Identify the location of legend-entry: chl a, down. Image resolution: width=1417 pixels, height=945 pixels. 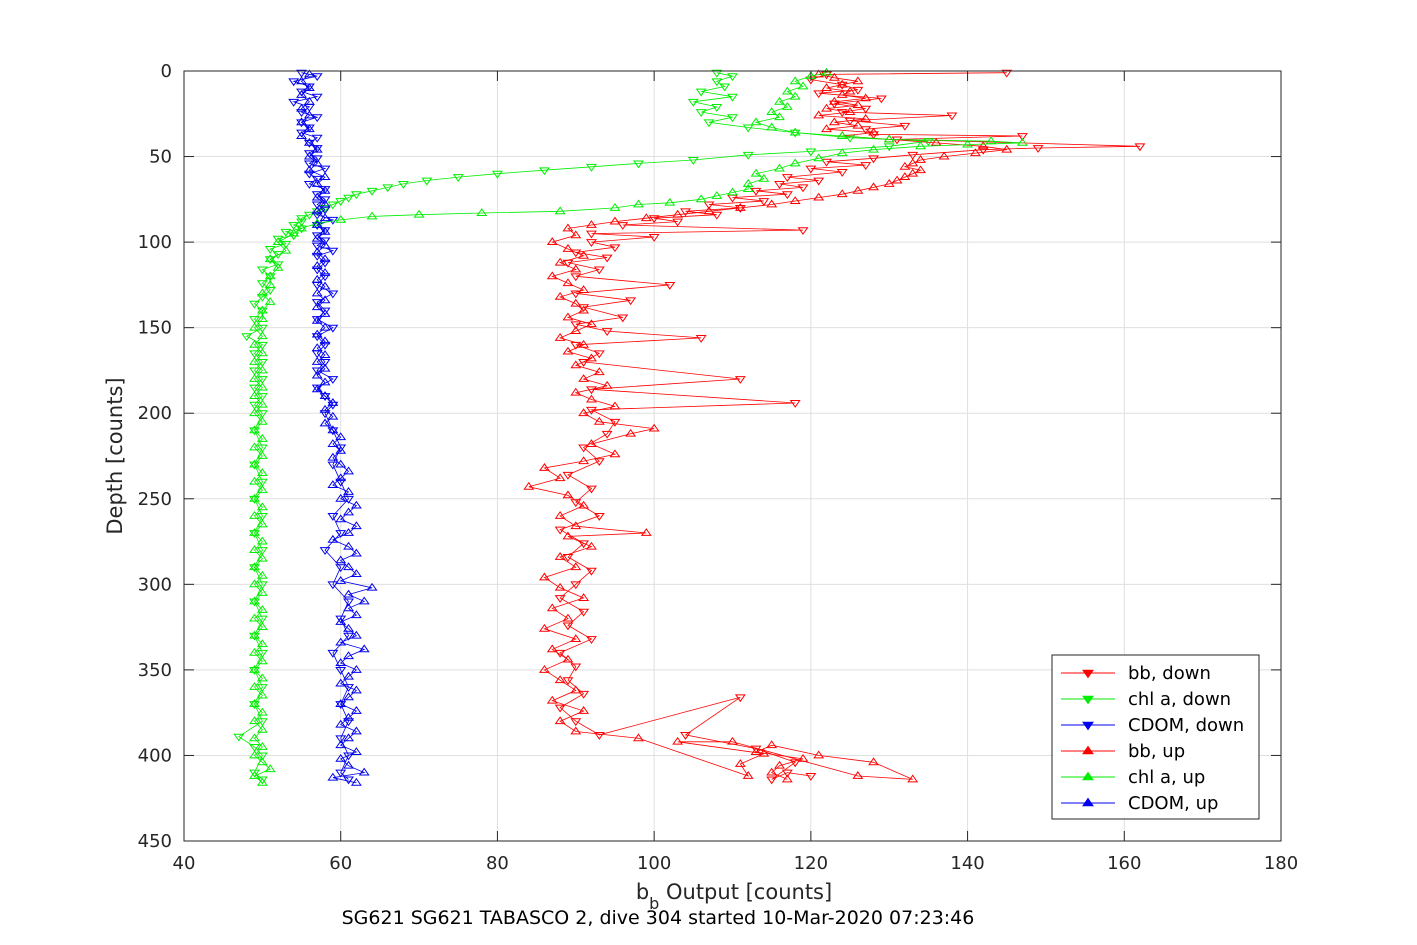
(1179, 699).